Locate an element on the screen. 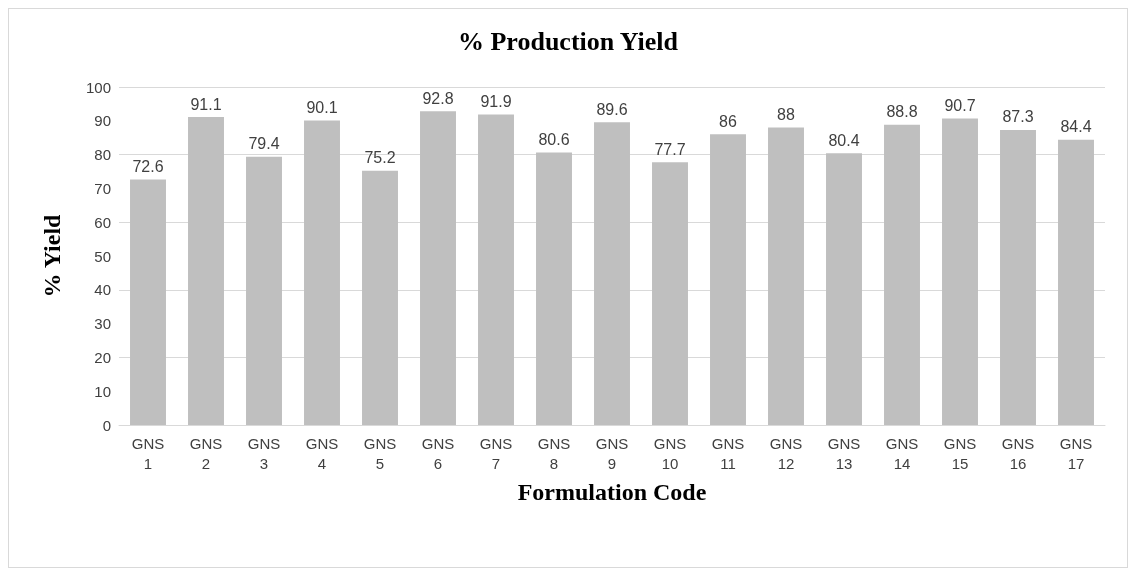  x-tick-label: GNS 10 is located at coordinates (670, 453).